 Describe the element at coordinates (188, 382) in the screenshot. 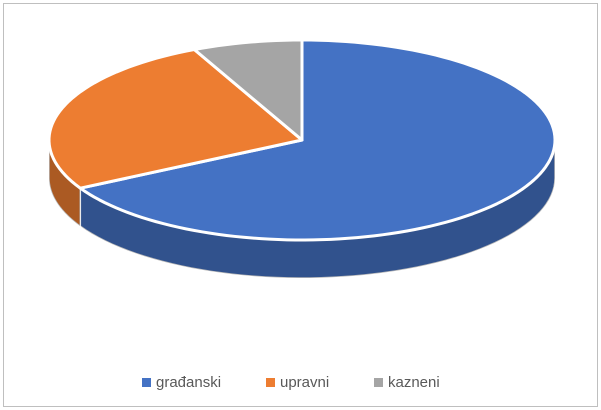

I see `legend-label: građanski` at that location.